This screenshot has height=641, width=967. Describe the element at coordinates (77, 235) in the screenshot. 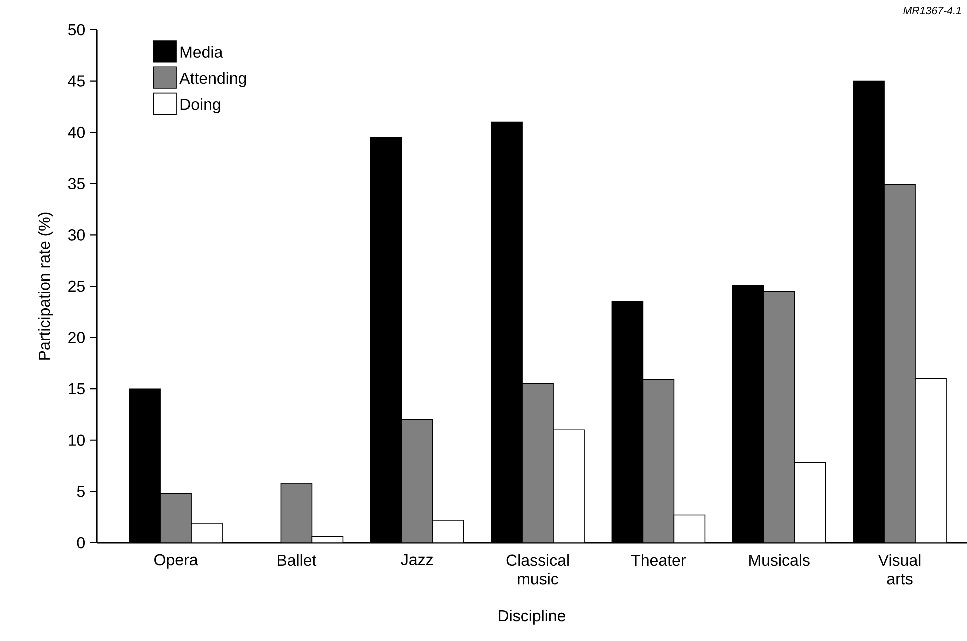

I see `y-tick-label: 30` at that location.